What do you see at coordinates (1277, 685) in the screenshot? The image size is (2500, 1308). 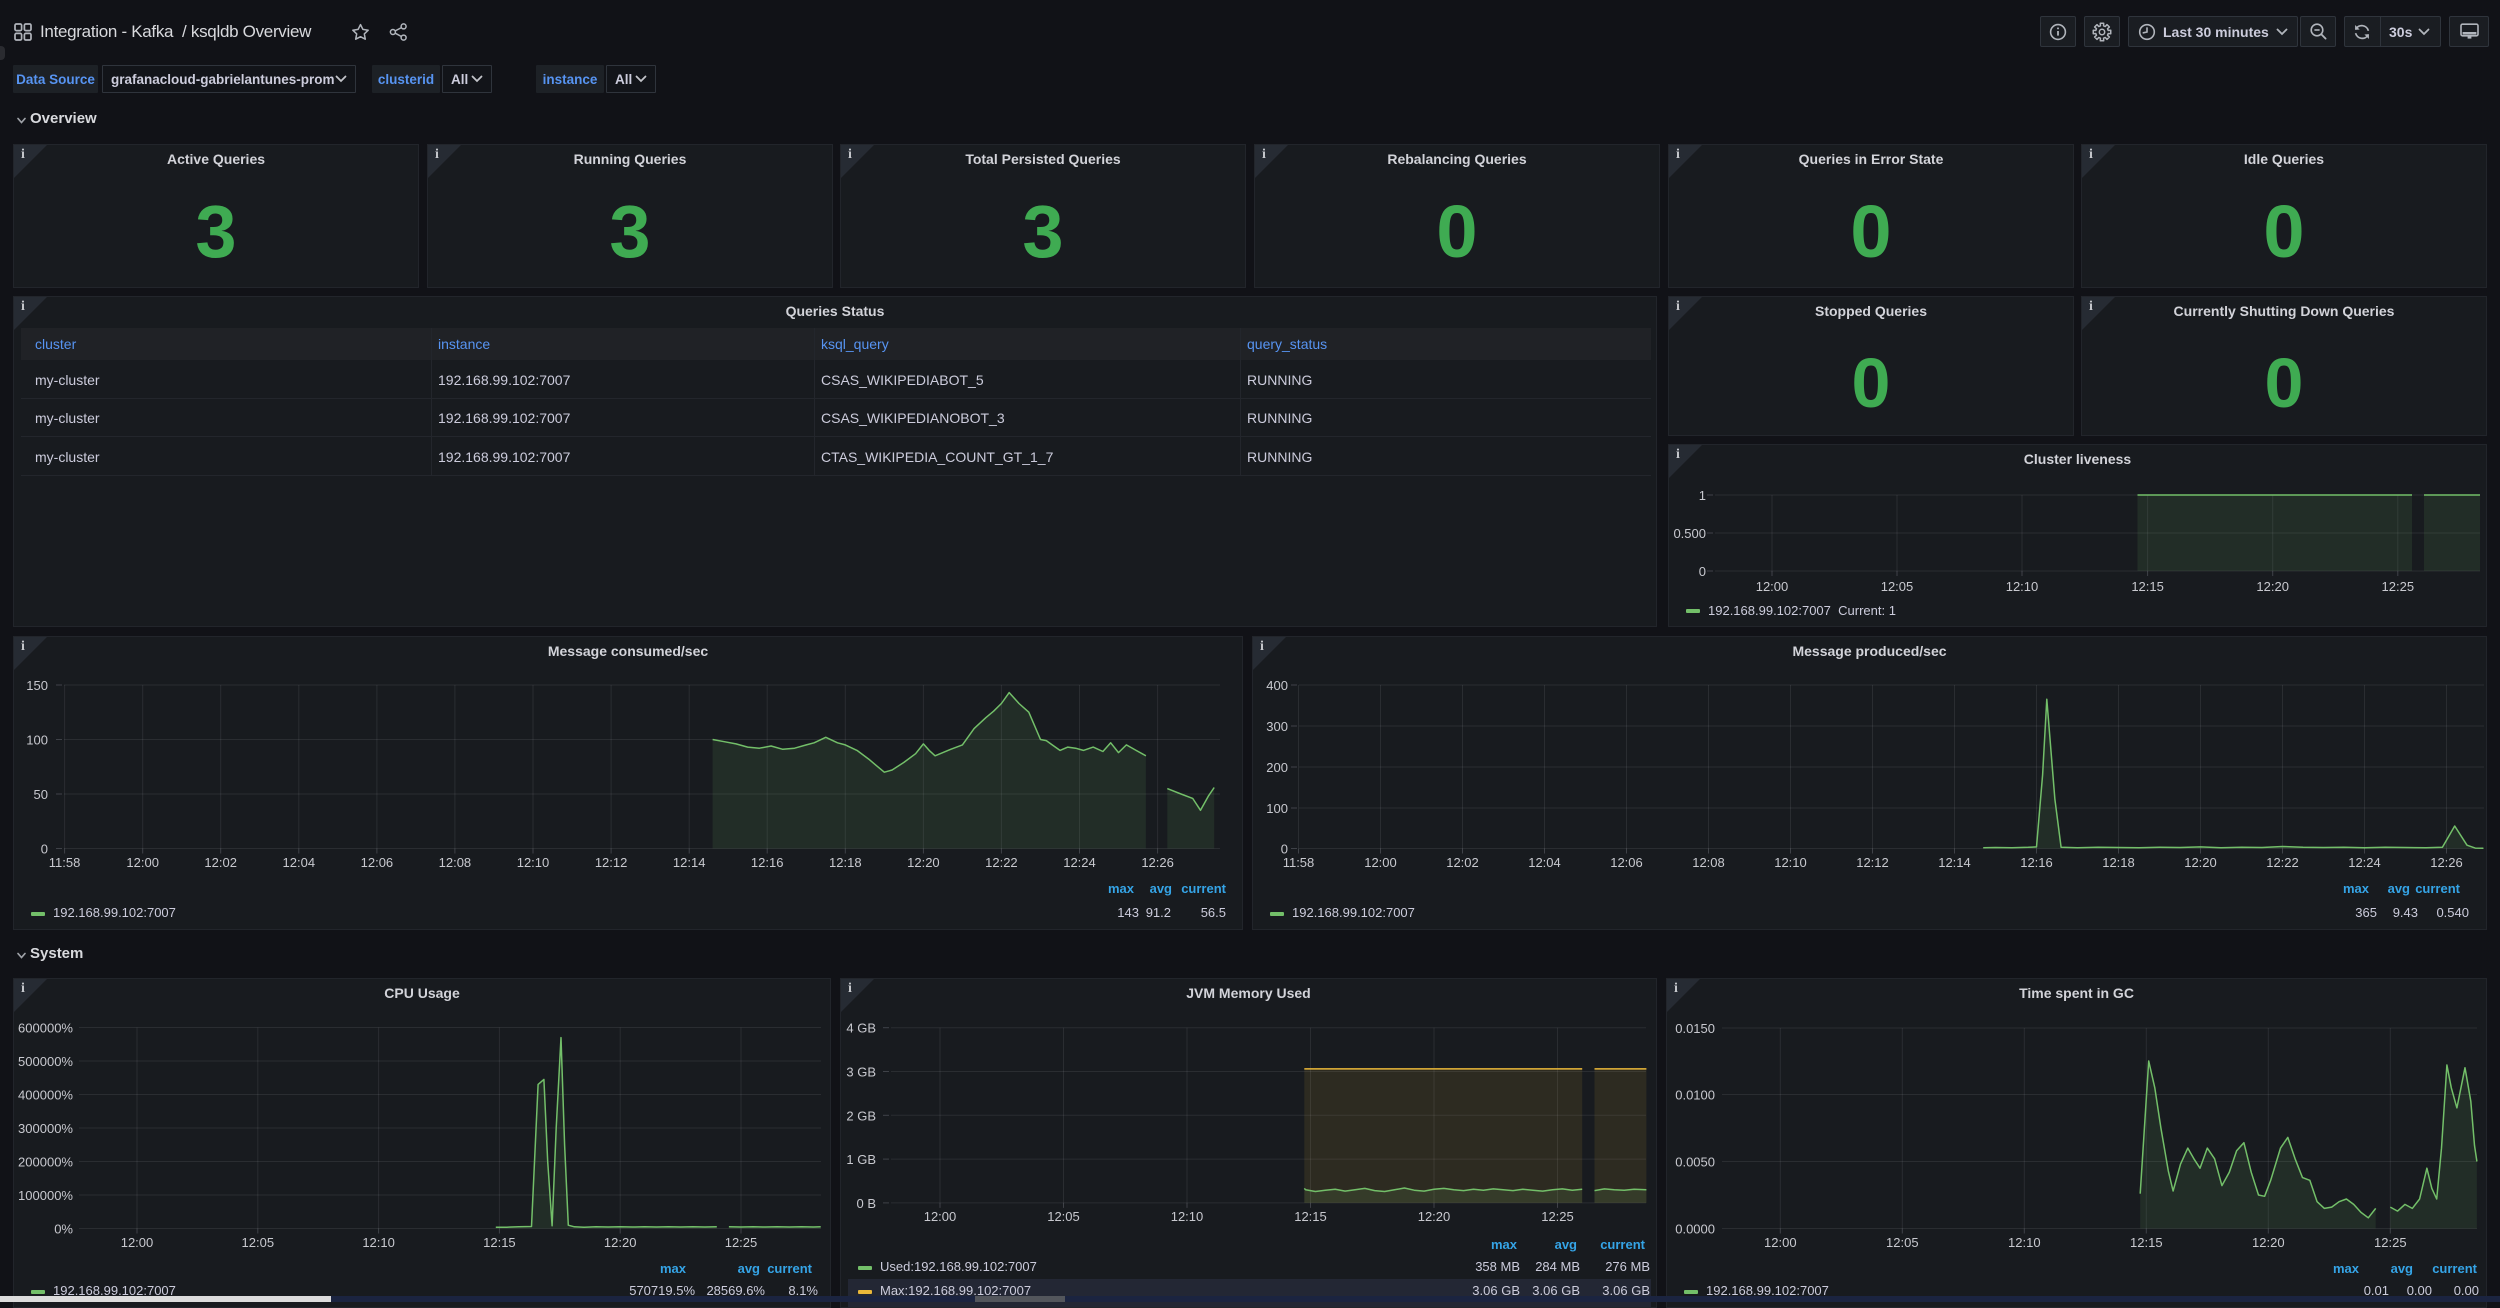 I see `svg-text: 400` at bounding box center [1277, 685].